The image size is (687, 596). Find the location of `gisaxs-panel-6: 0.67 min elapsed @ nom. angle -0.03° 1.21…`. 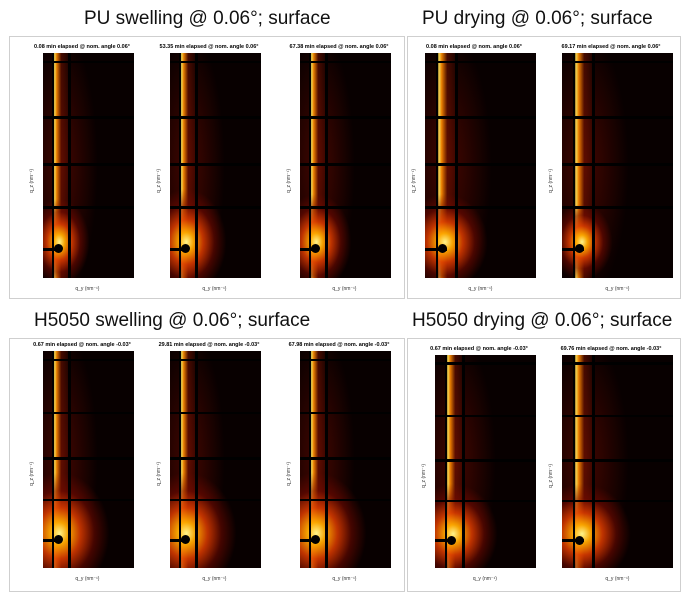

gisaxs-panel-6: 0.67 min elapsed @ nom. angle -0.03° 1.21… is located at coordinates (82, 462).